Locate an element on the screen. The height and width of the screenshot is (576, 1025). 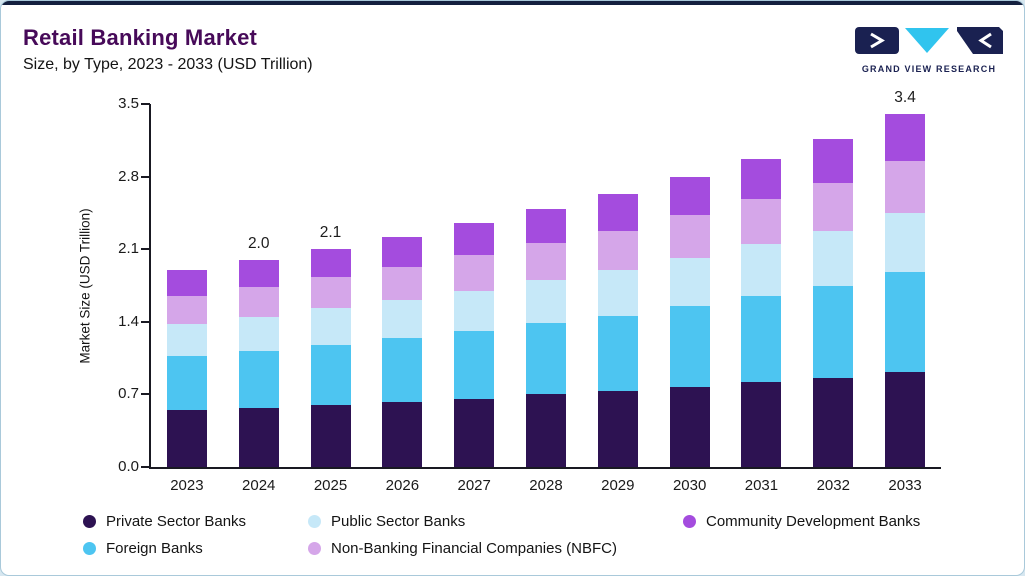
x-tick-label: 2023 is located at coordinates (187, 485).